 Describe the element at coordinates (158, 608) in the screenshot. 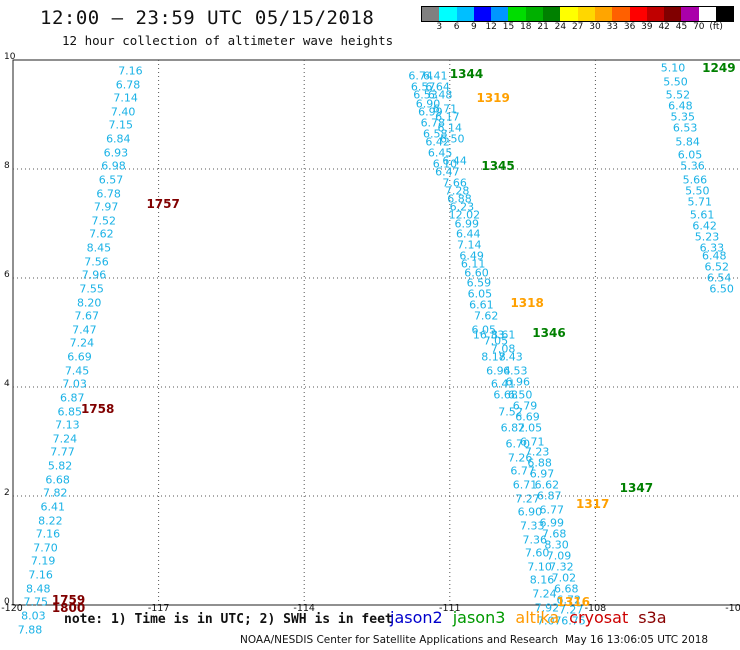

I see `lon-tick-label: -117` at that location.